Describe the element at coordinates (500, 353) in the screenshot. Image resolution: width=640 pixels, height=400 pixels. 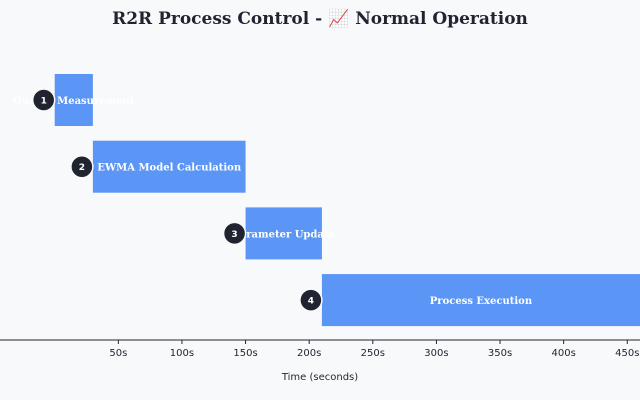
I see `x-tick-label: 350s` at that location.